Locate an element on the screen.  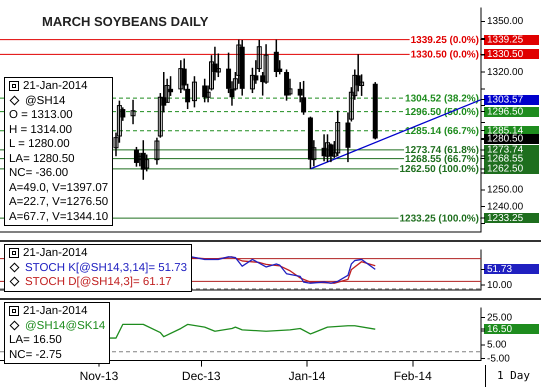
y-tick-label: 10.00 is located at coordinates (499, 285).